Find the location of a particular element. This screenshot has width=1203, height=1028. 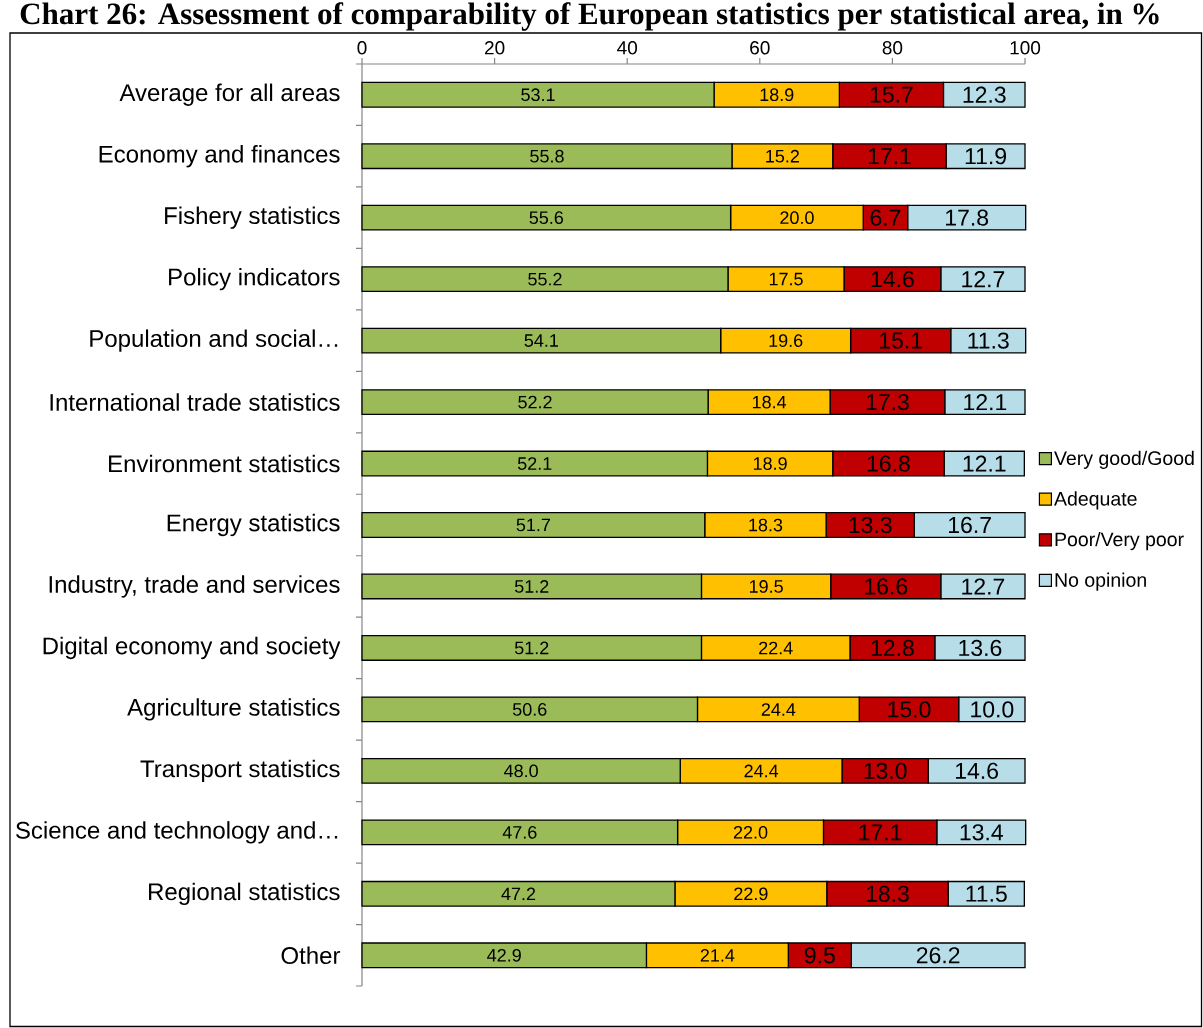

y-tick-label: Environment statistics is located at coordinates (224, 463).